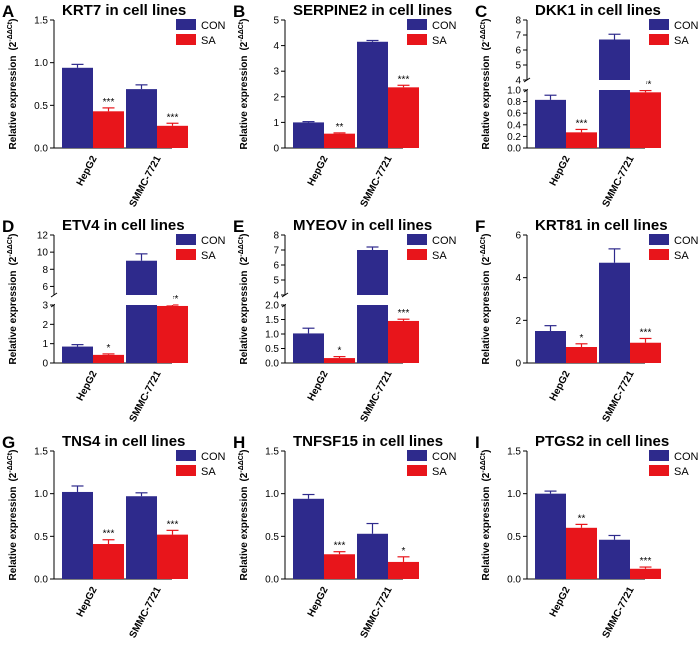 The width and height of the screenshot is (700, 648). Describe the element at coordinates (8, 11) in the screenshot. I see `panel-letter: A` at that location.